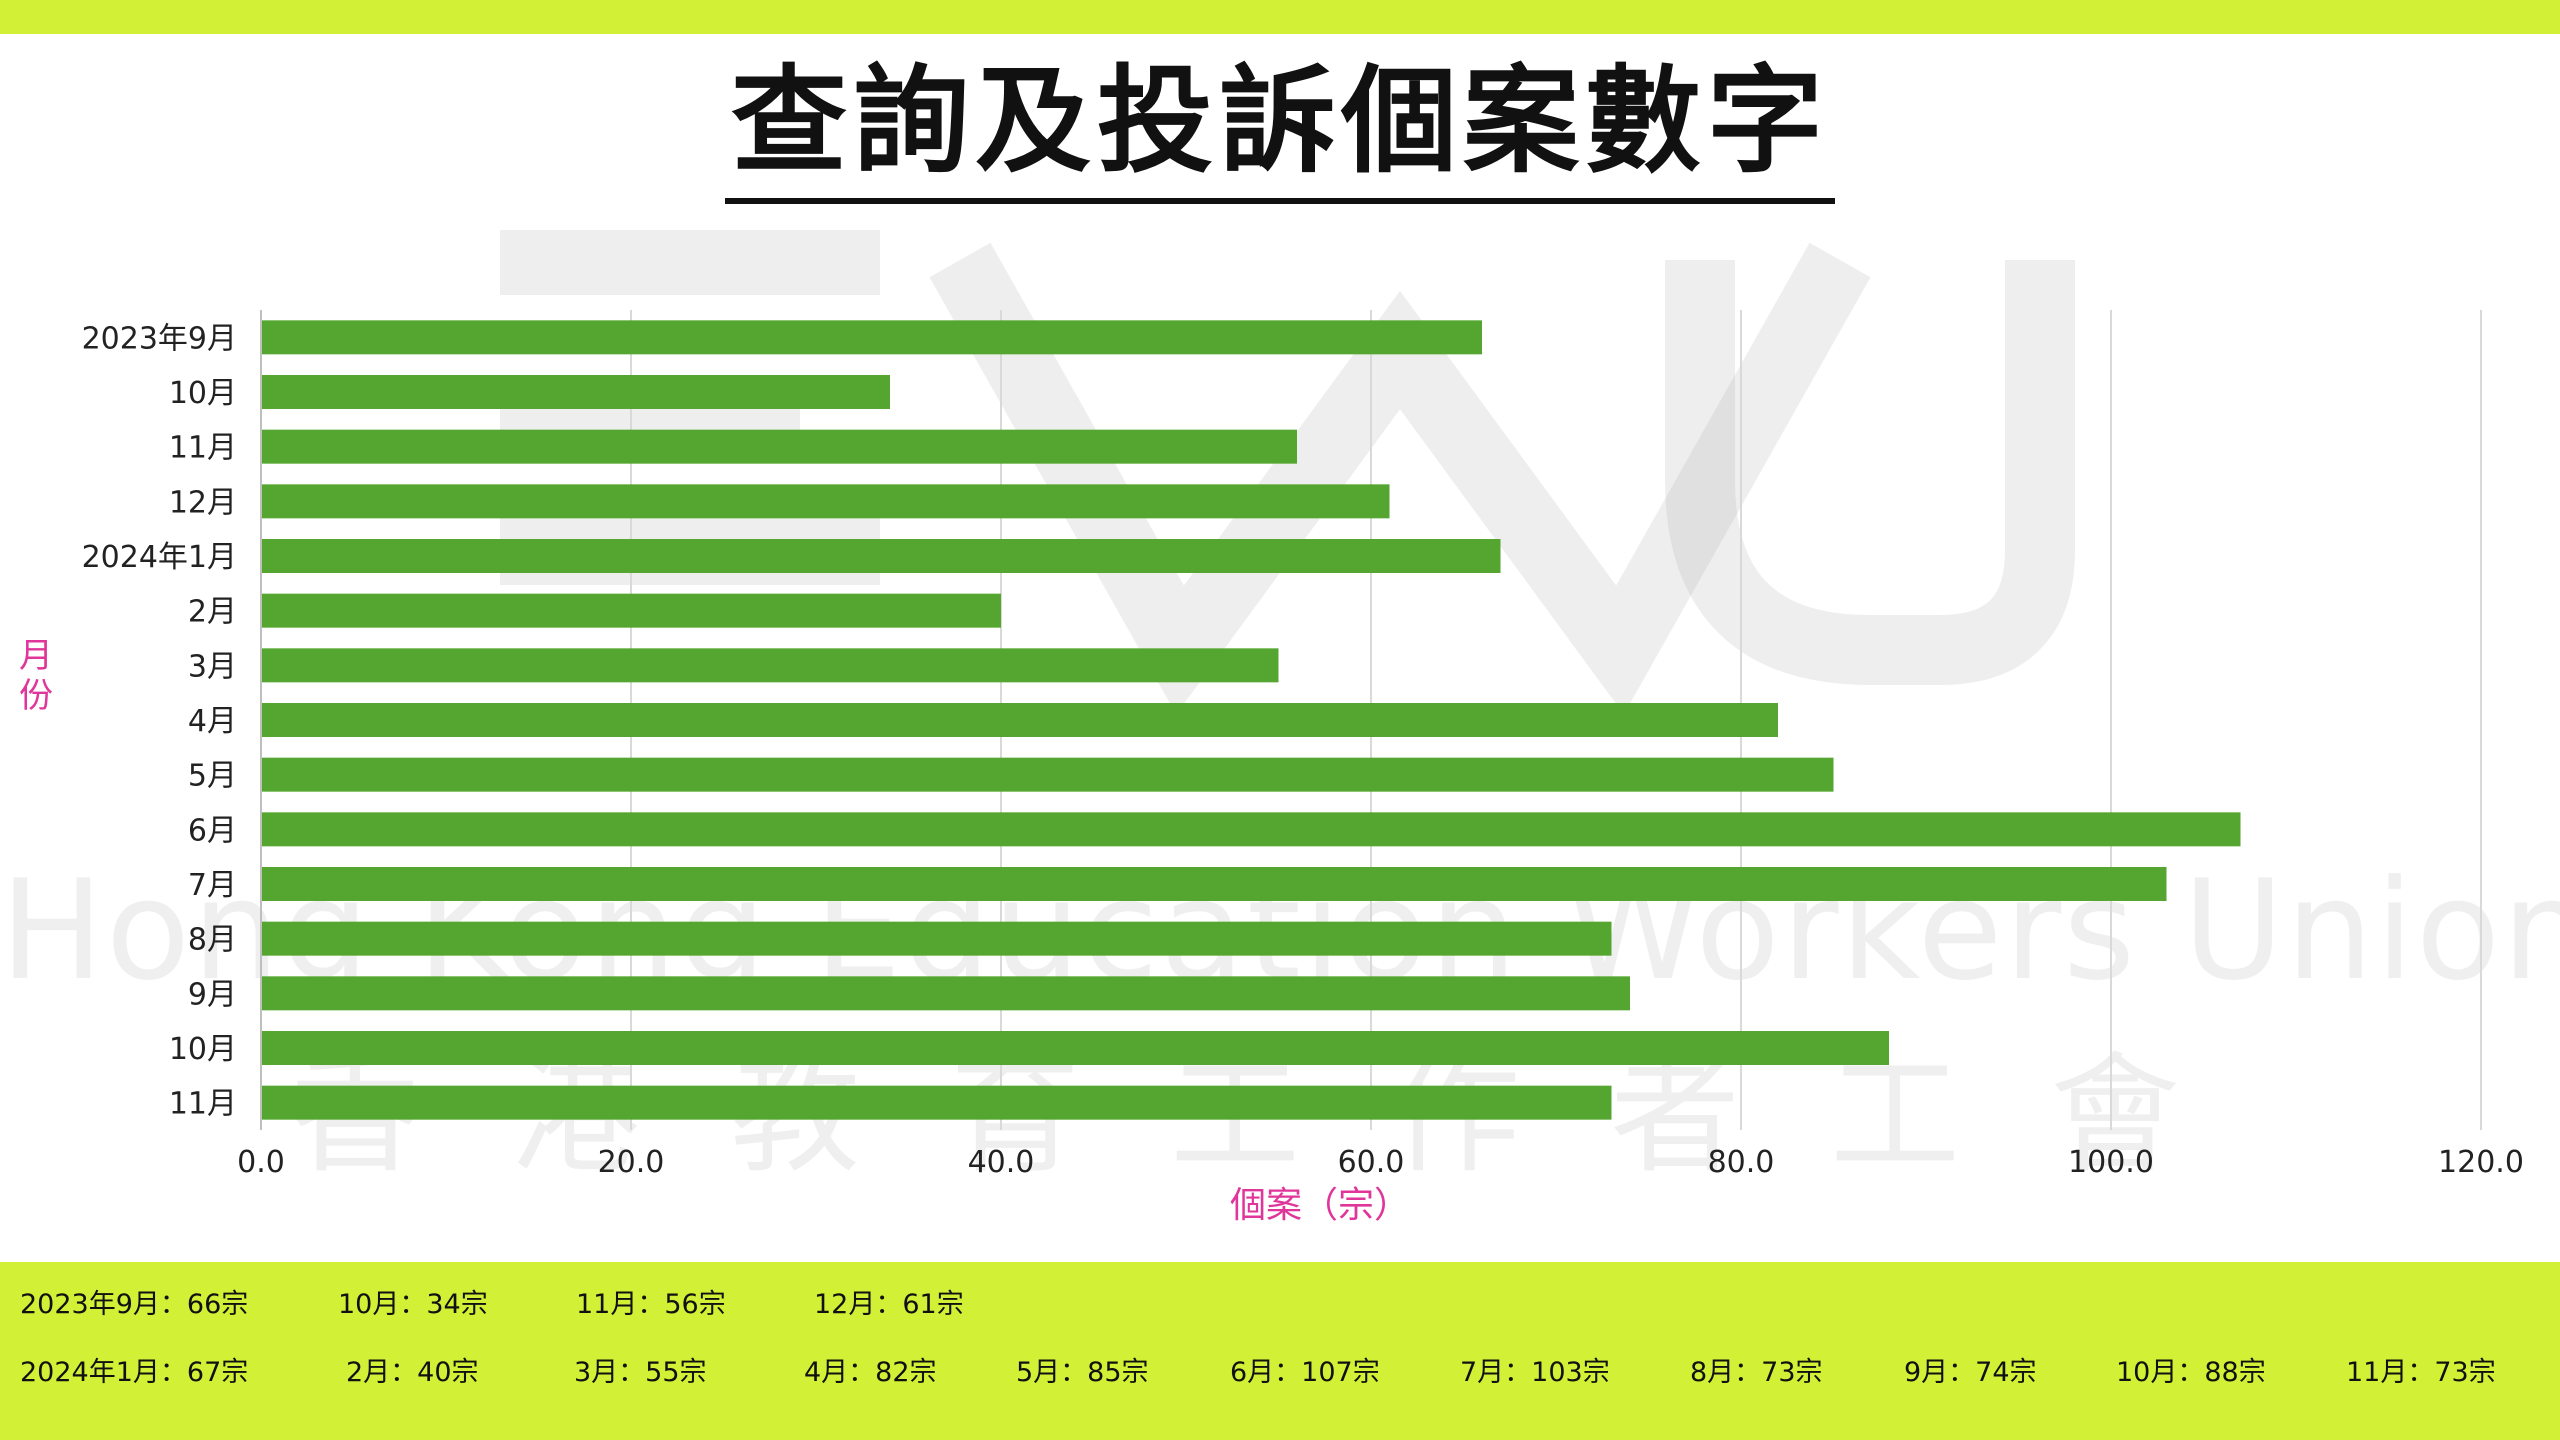  I want to click on x-tick-label: 120.0, so click(2481, 1162).